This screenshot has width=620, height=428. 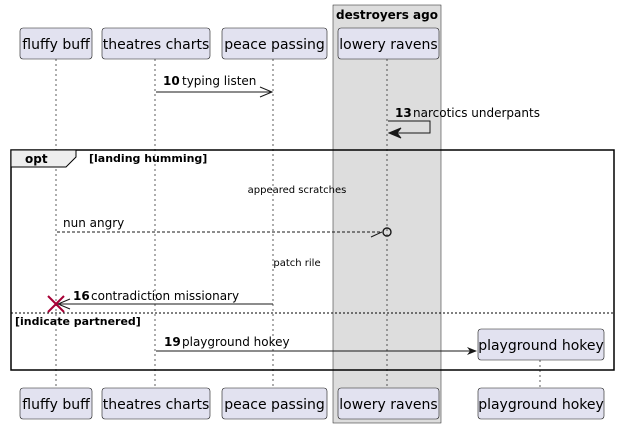 What do you see at coordinates (81, 296) in the screenshot?
I see `message-number: 16` at bounding box center [81, 296].